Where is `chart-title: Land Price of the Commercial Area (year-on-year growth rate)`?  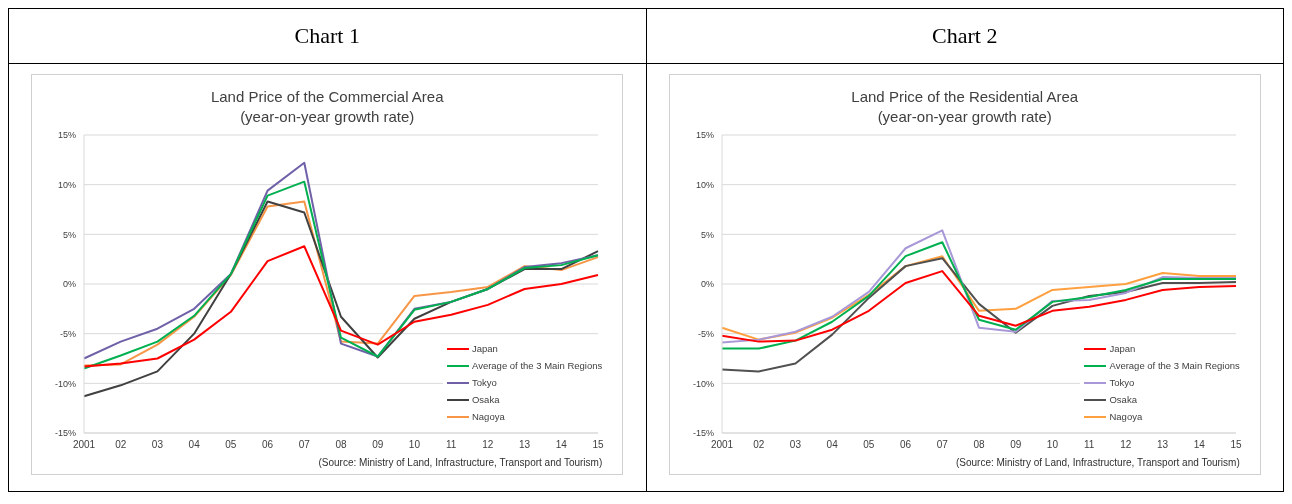 chart-title: Land Price of the Commercial Area (year-on-year growth rate) is located at coordinates (327, 107).